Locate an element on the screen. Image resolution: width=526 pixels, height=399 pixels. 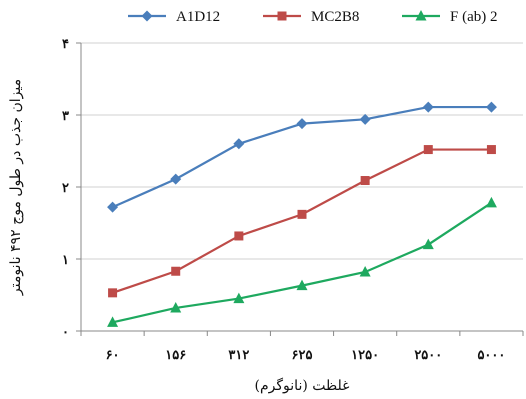
x-tick-label: ۶۲۵ is located at coordinates (302, 355).